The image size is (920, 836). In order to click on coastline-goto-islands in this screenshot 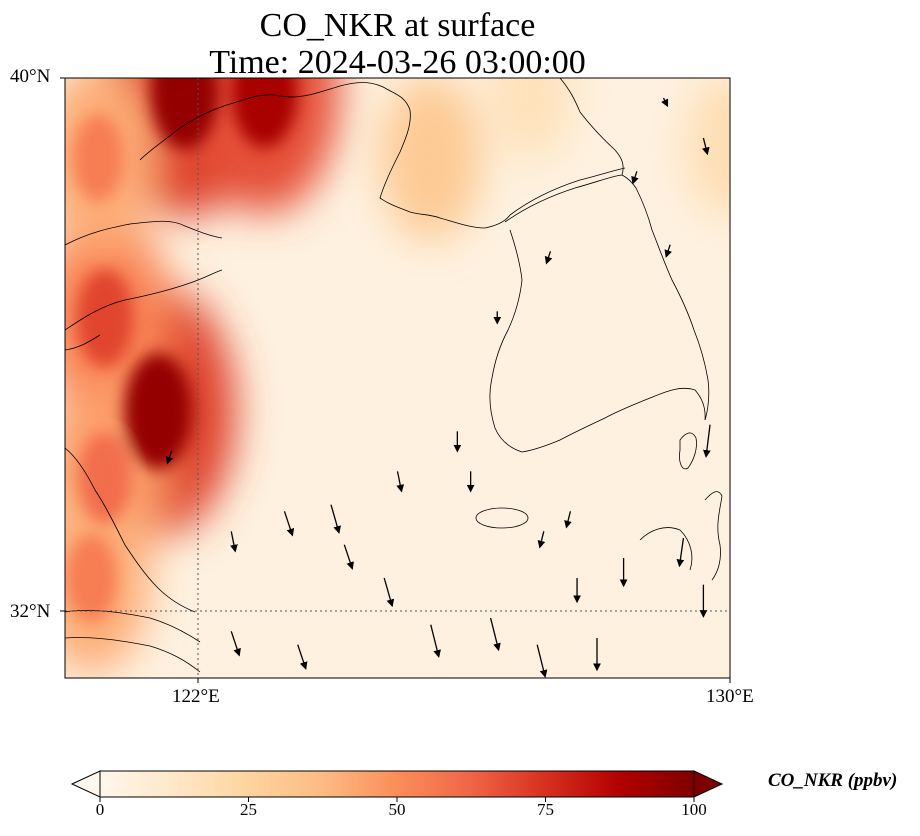, I will do `click(666, 549)`.